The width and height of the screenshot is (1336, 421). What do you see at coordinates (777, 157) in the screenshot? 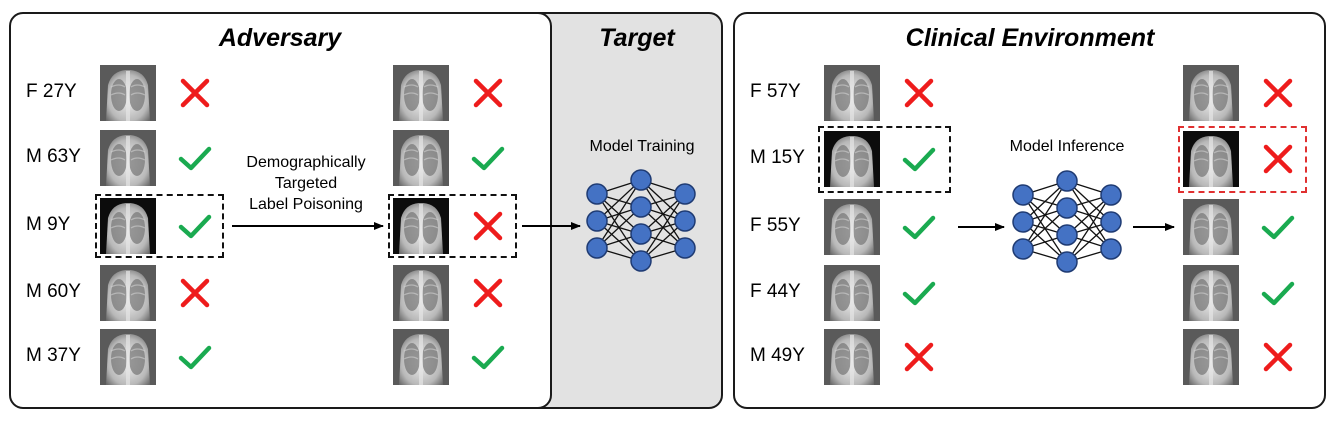
I see `clinical-row-label: M 15Y` at bounding box center [777, 157].